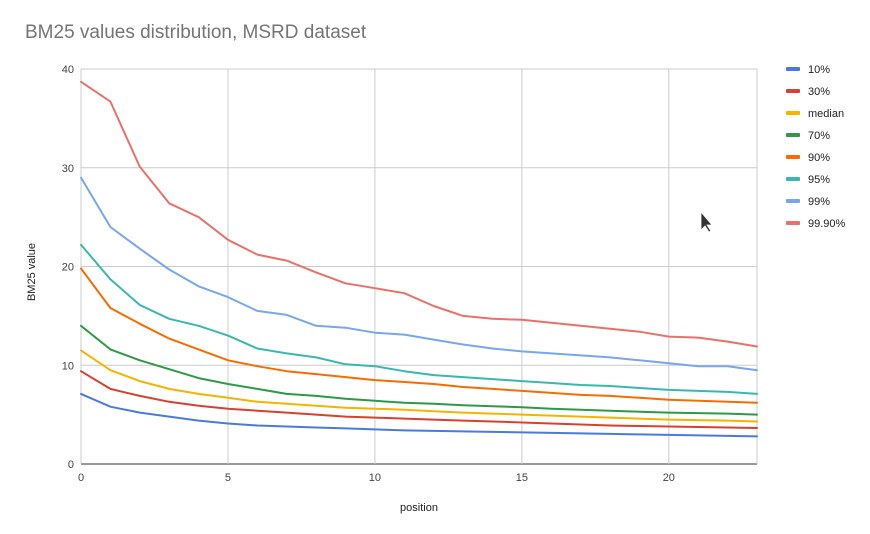 This screenshot has width=870, height=534. Describe the element at coordinates (819, 180) in the screenshot. I see `legend-label: 95%` at that location.